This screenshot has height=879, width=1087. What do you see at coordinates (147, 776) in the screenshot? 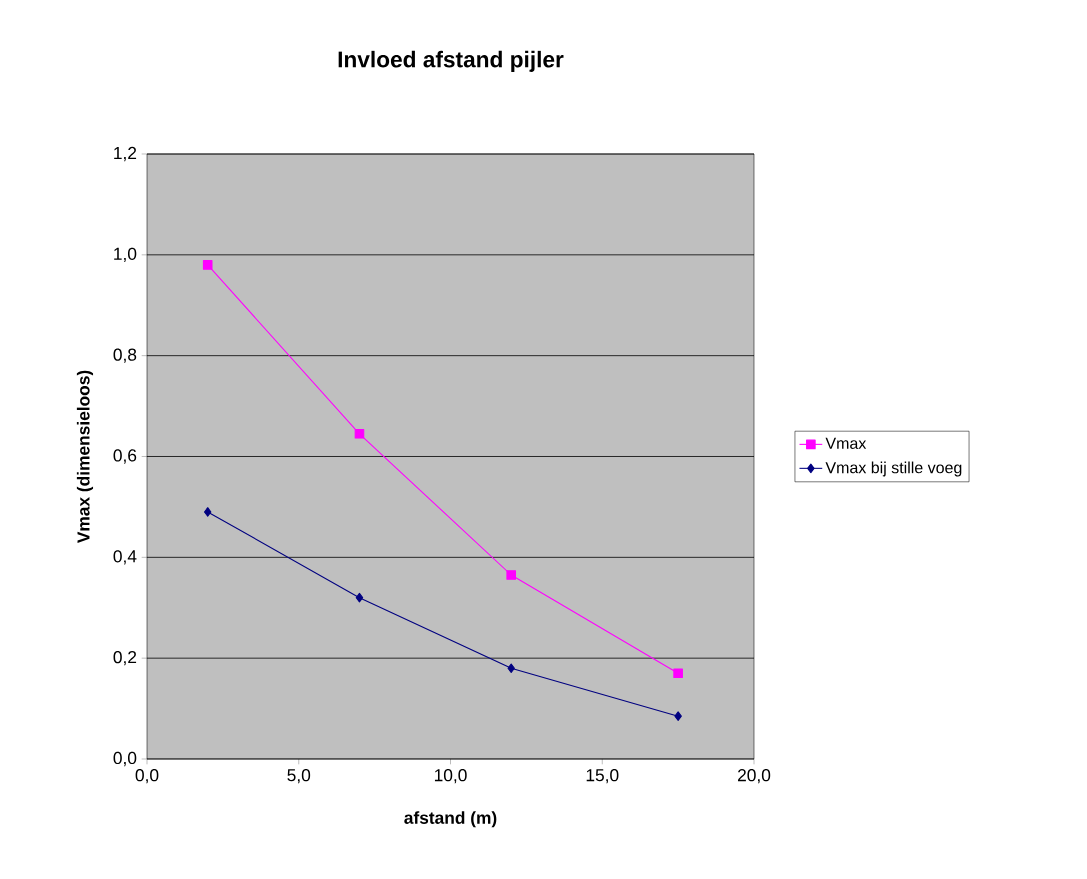
I see `x-tick-label: 0,0` at bounding box center [147, 776].